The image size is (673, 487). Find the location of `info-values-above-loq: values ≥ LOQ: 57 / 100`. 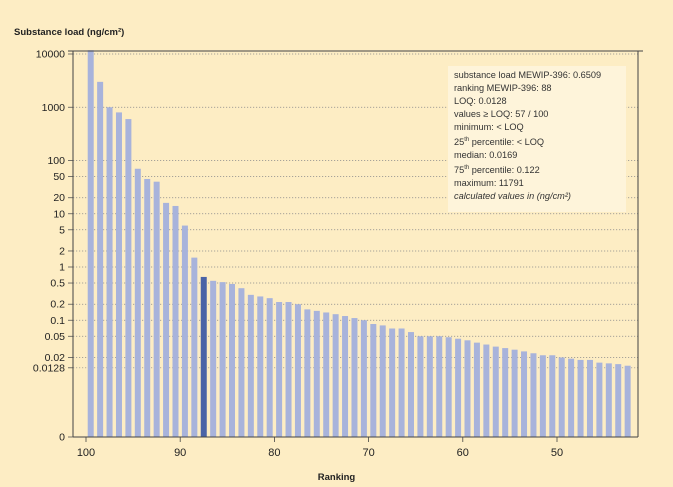

info-values-above-loq: values ≥ LOQ: 57 / 100 is located at coordinates (540, 114).